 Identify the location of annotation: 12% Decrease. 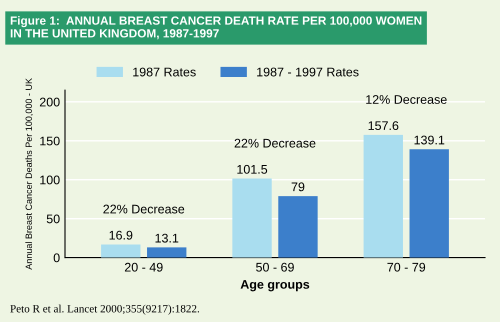
(406, 99).